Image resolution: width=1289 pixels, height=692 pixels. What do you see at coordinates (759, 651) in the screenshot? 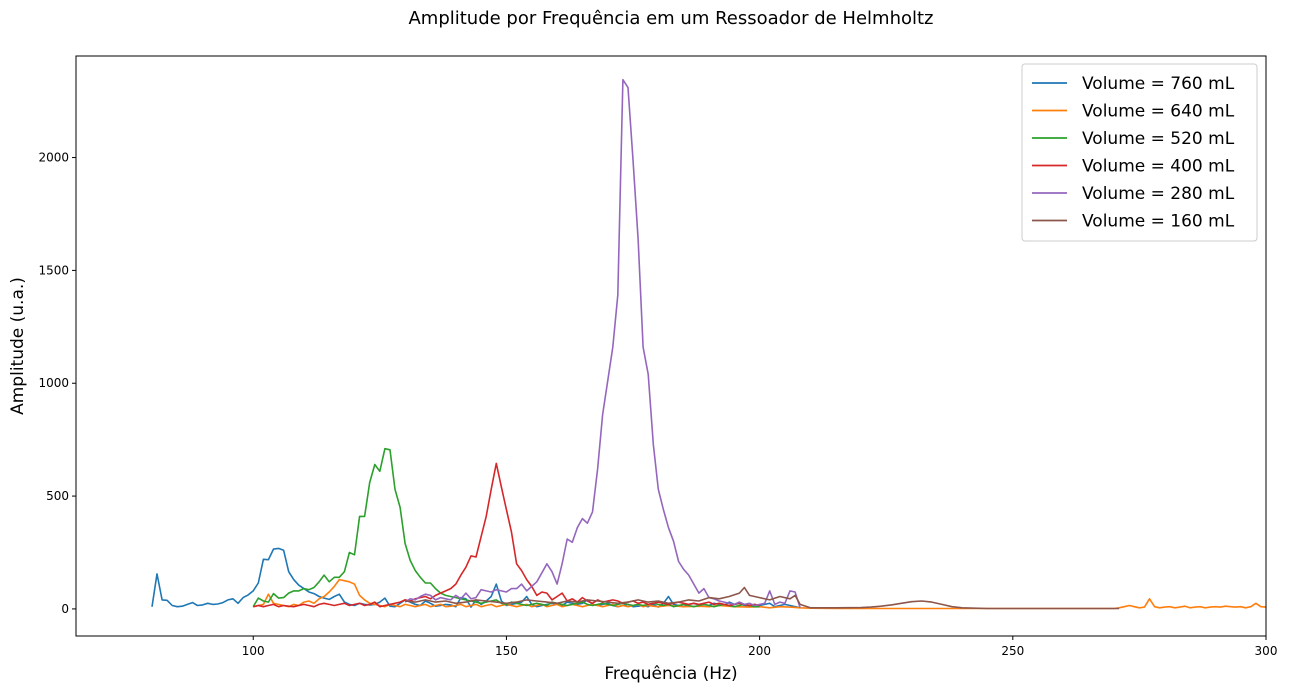
I see `x-tick-label: 200` at bounding box center [759, 651].